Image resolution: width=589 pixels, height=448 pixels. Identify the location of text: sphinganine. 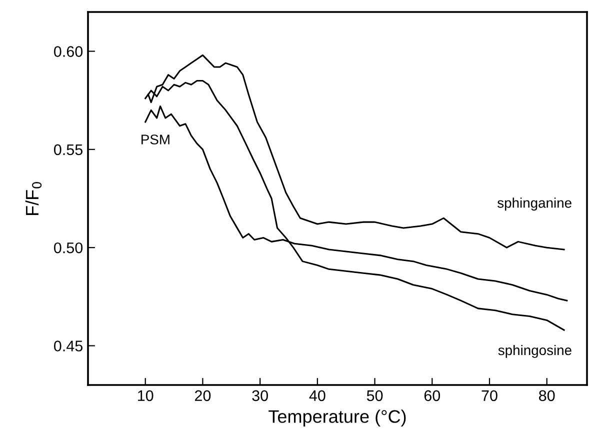
(535, 204).